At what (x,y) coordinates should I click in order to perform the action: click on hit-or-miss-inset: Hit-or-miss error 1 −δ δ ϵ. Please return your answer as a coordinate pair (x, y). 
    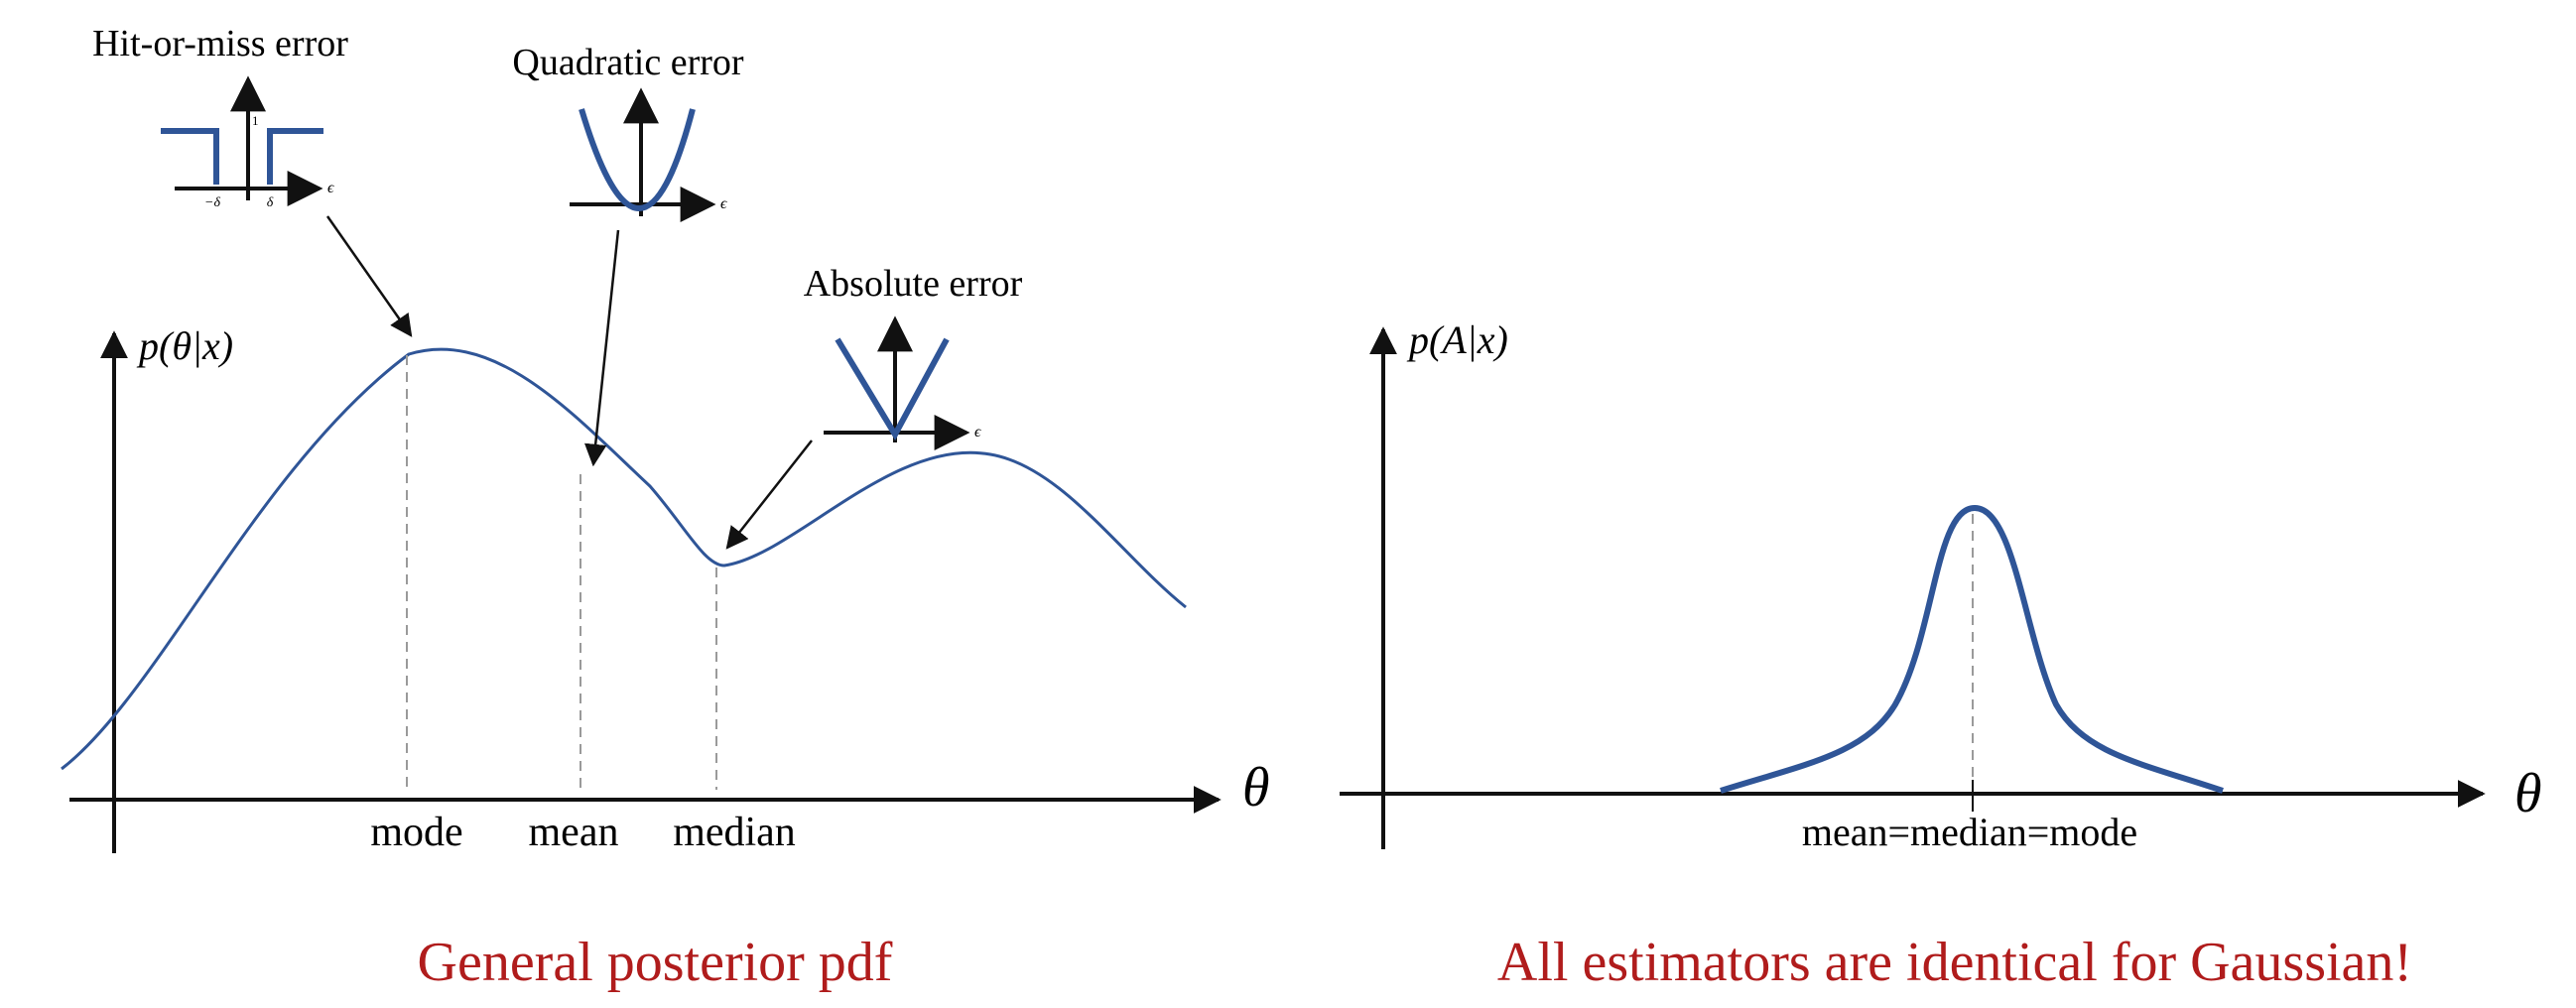
    Looking at the image, I should click on (220, 116).